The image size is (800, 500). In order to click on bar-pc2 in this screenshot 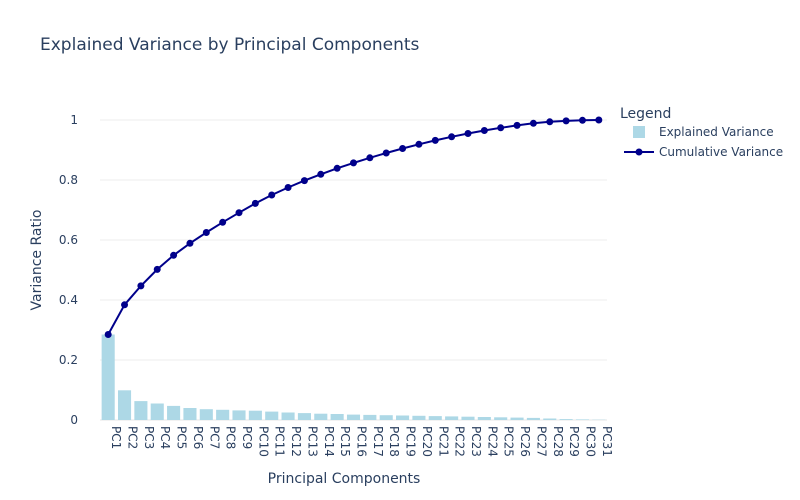, I will do `click(124, 405)`.